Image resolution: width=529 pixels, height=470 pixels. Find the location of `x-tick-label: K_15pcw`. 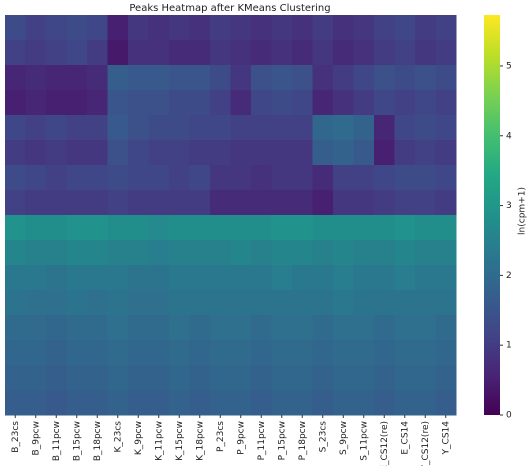

x-tick-label: K_15pcw is located at coordinates (180, 441).